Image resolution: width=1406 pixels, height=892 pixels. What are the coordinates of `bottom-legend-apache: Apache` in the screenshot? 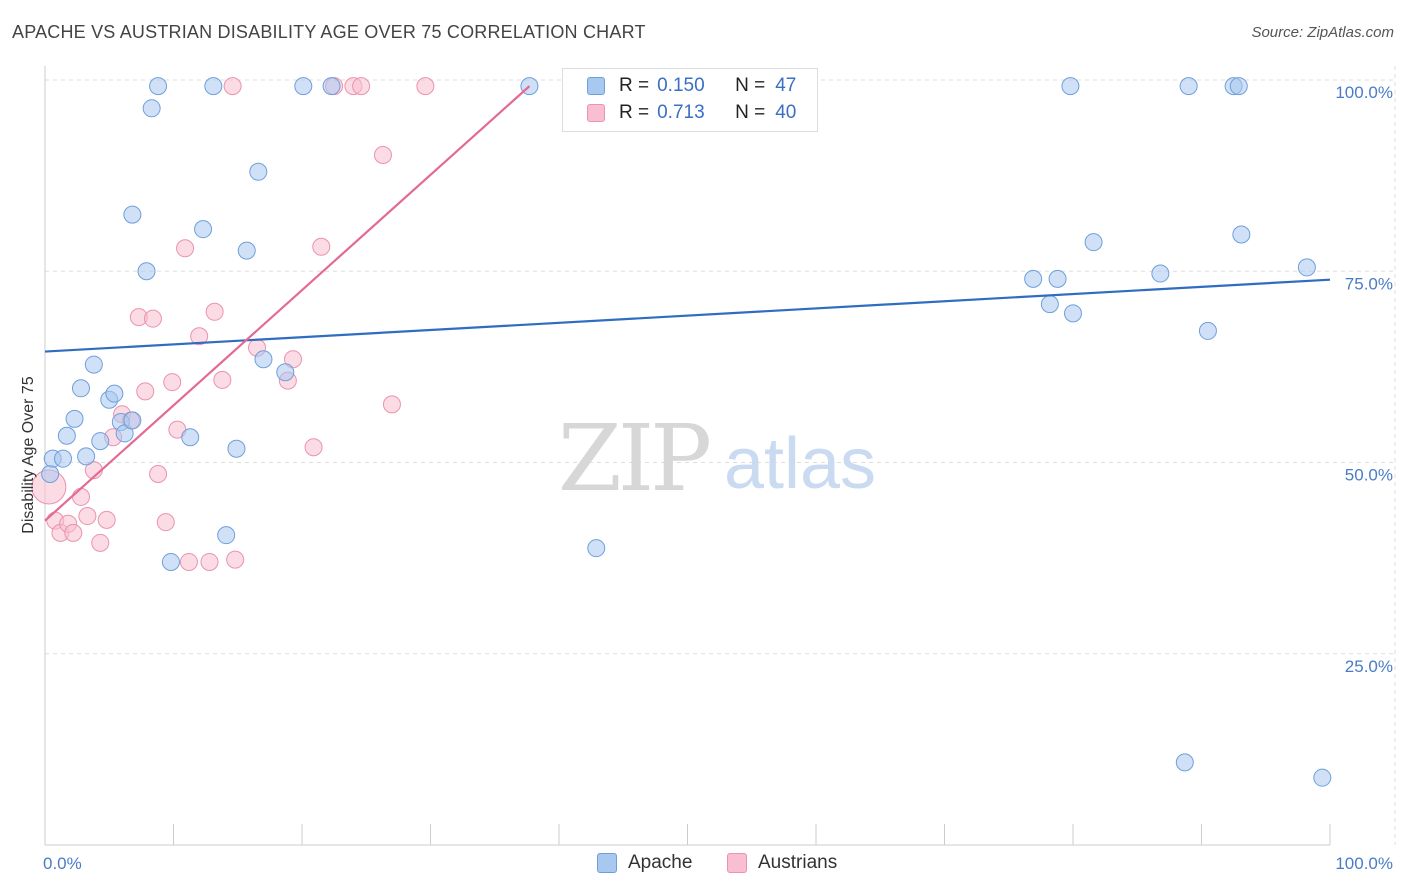 It's located at (644, 863).